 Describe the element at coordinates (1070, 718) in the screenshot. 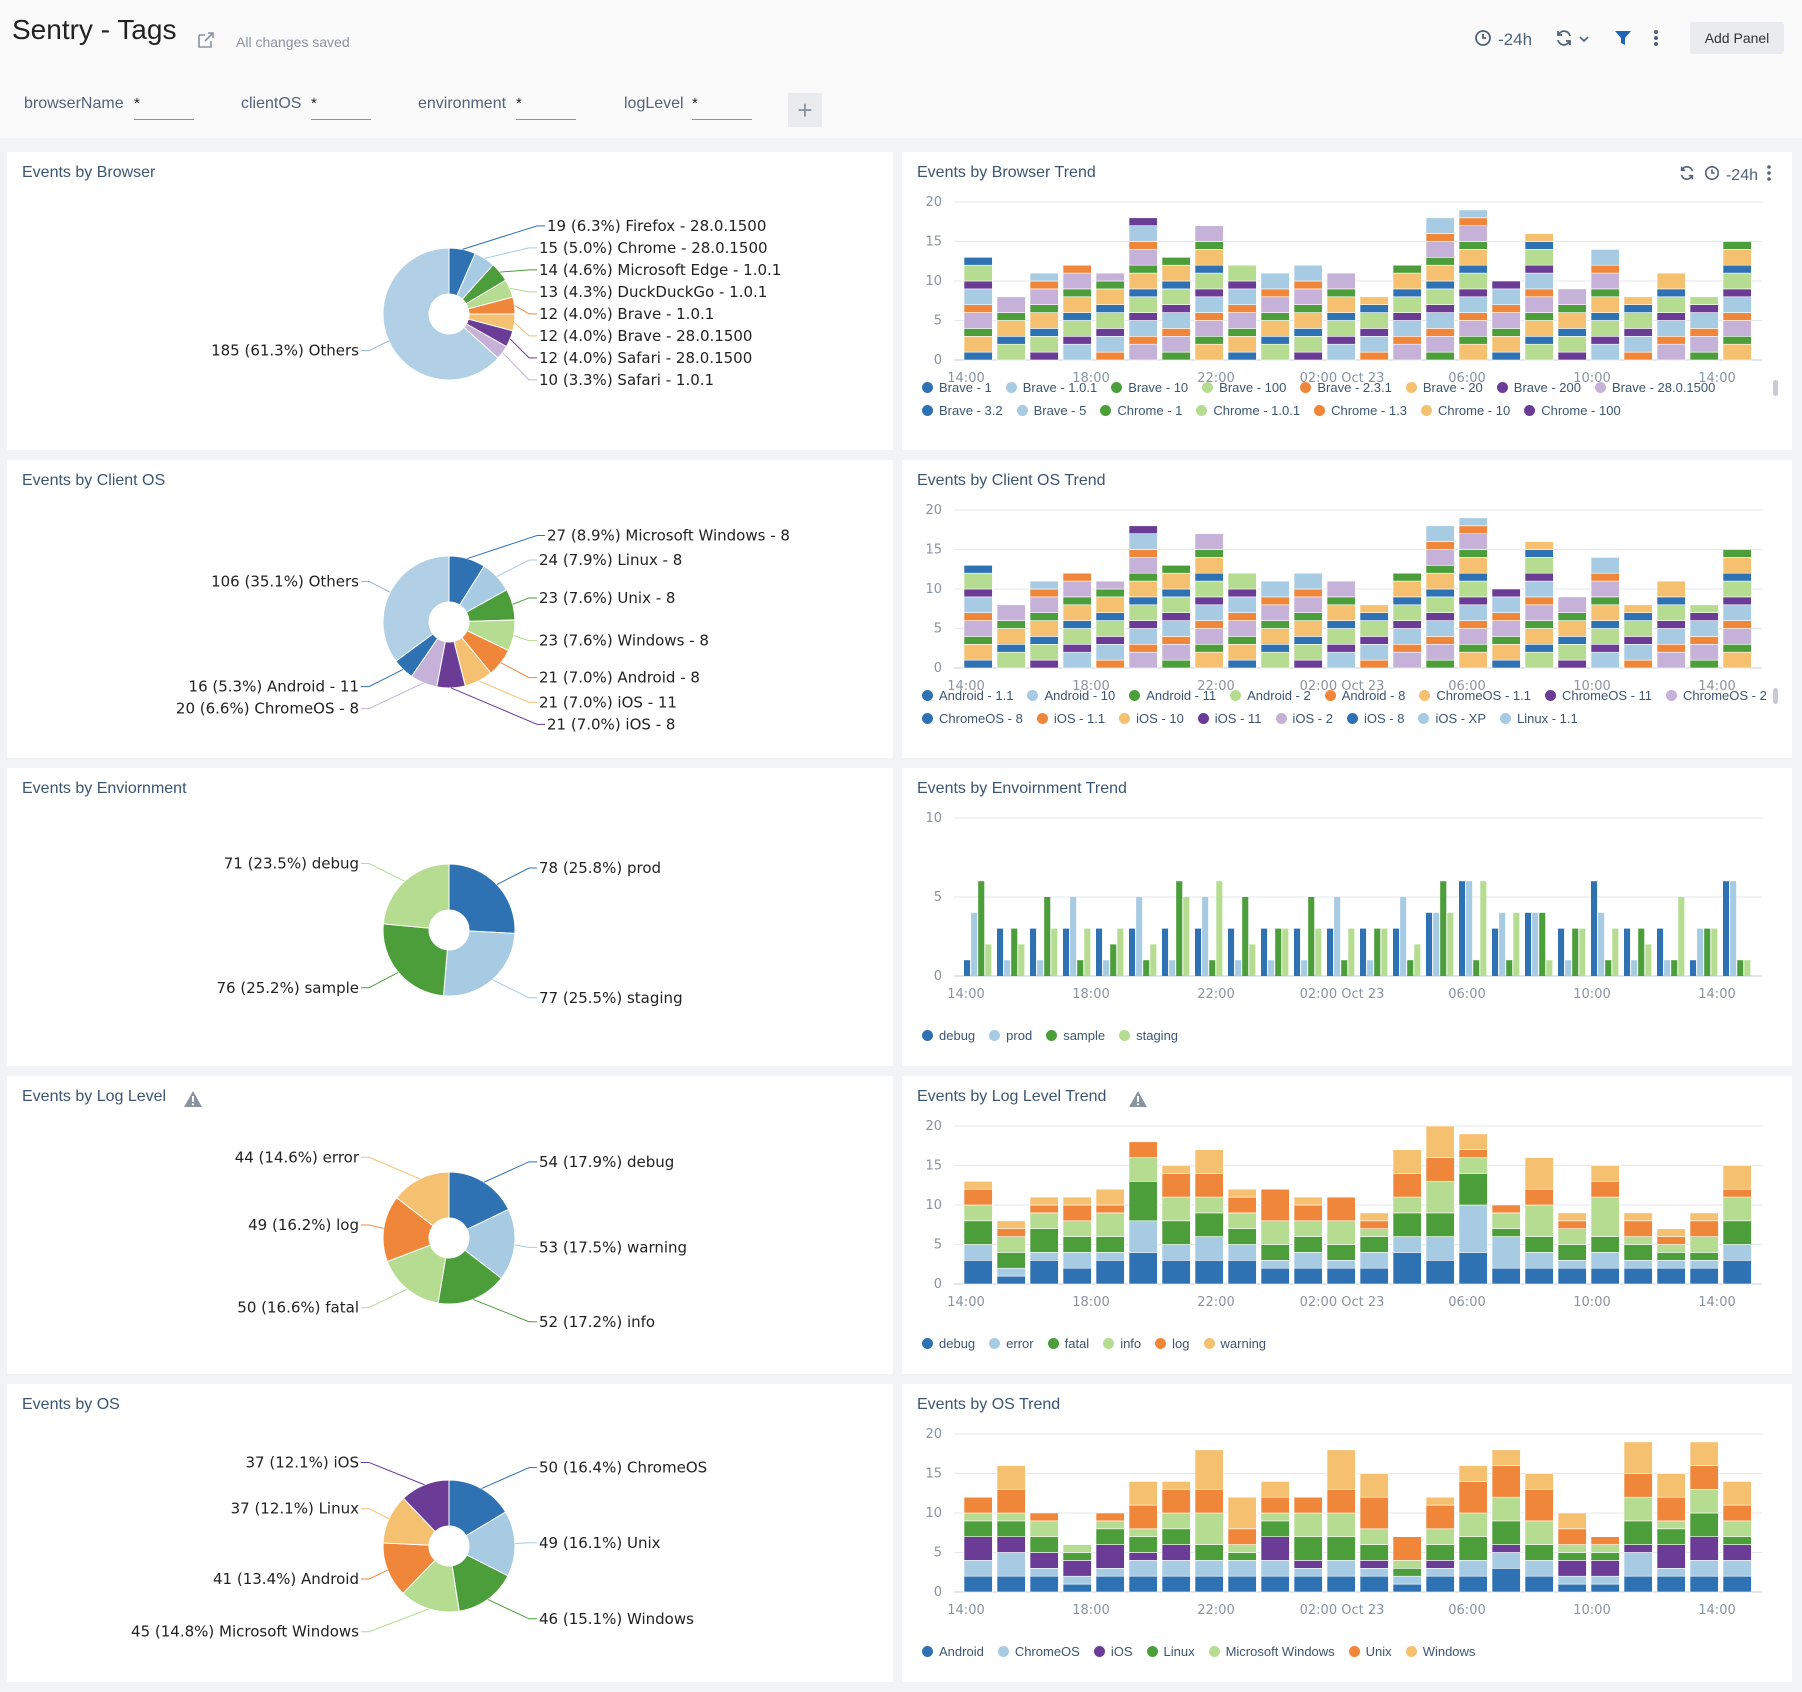

I see `legend-item: iOS - 1.1` at that location.